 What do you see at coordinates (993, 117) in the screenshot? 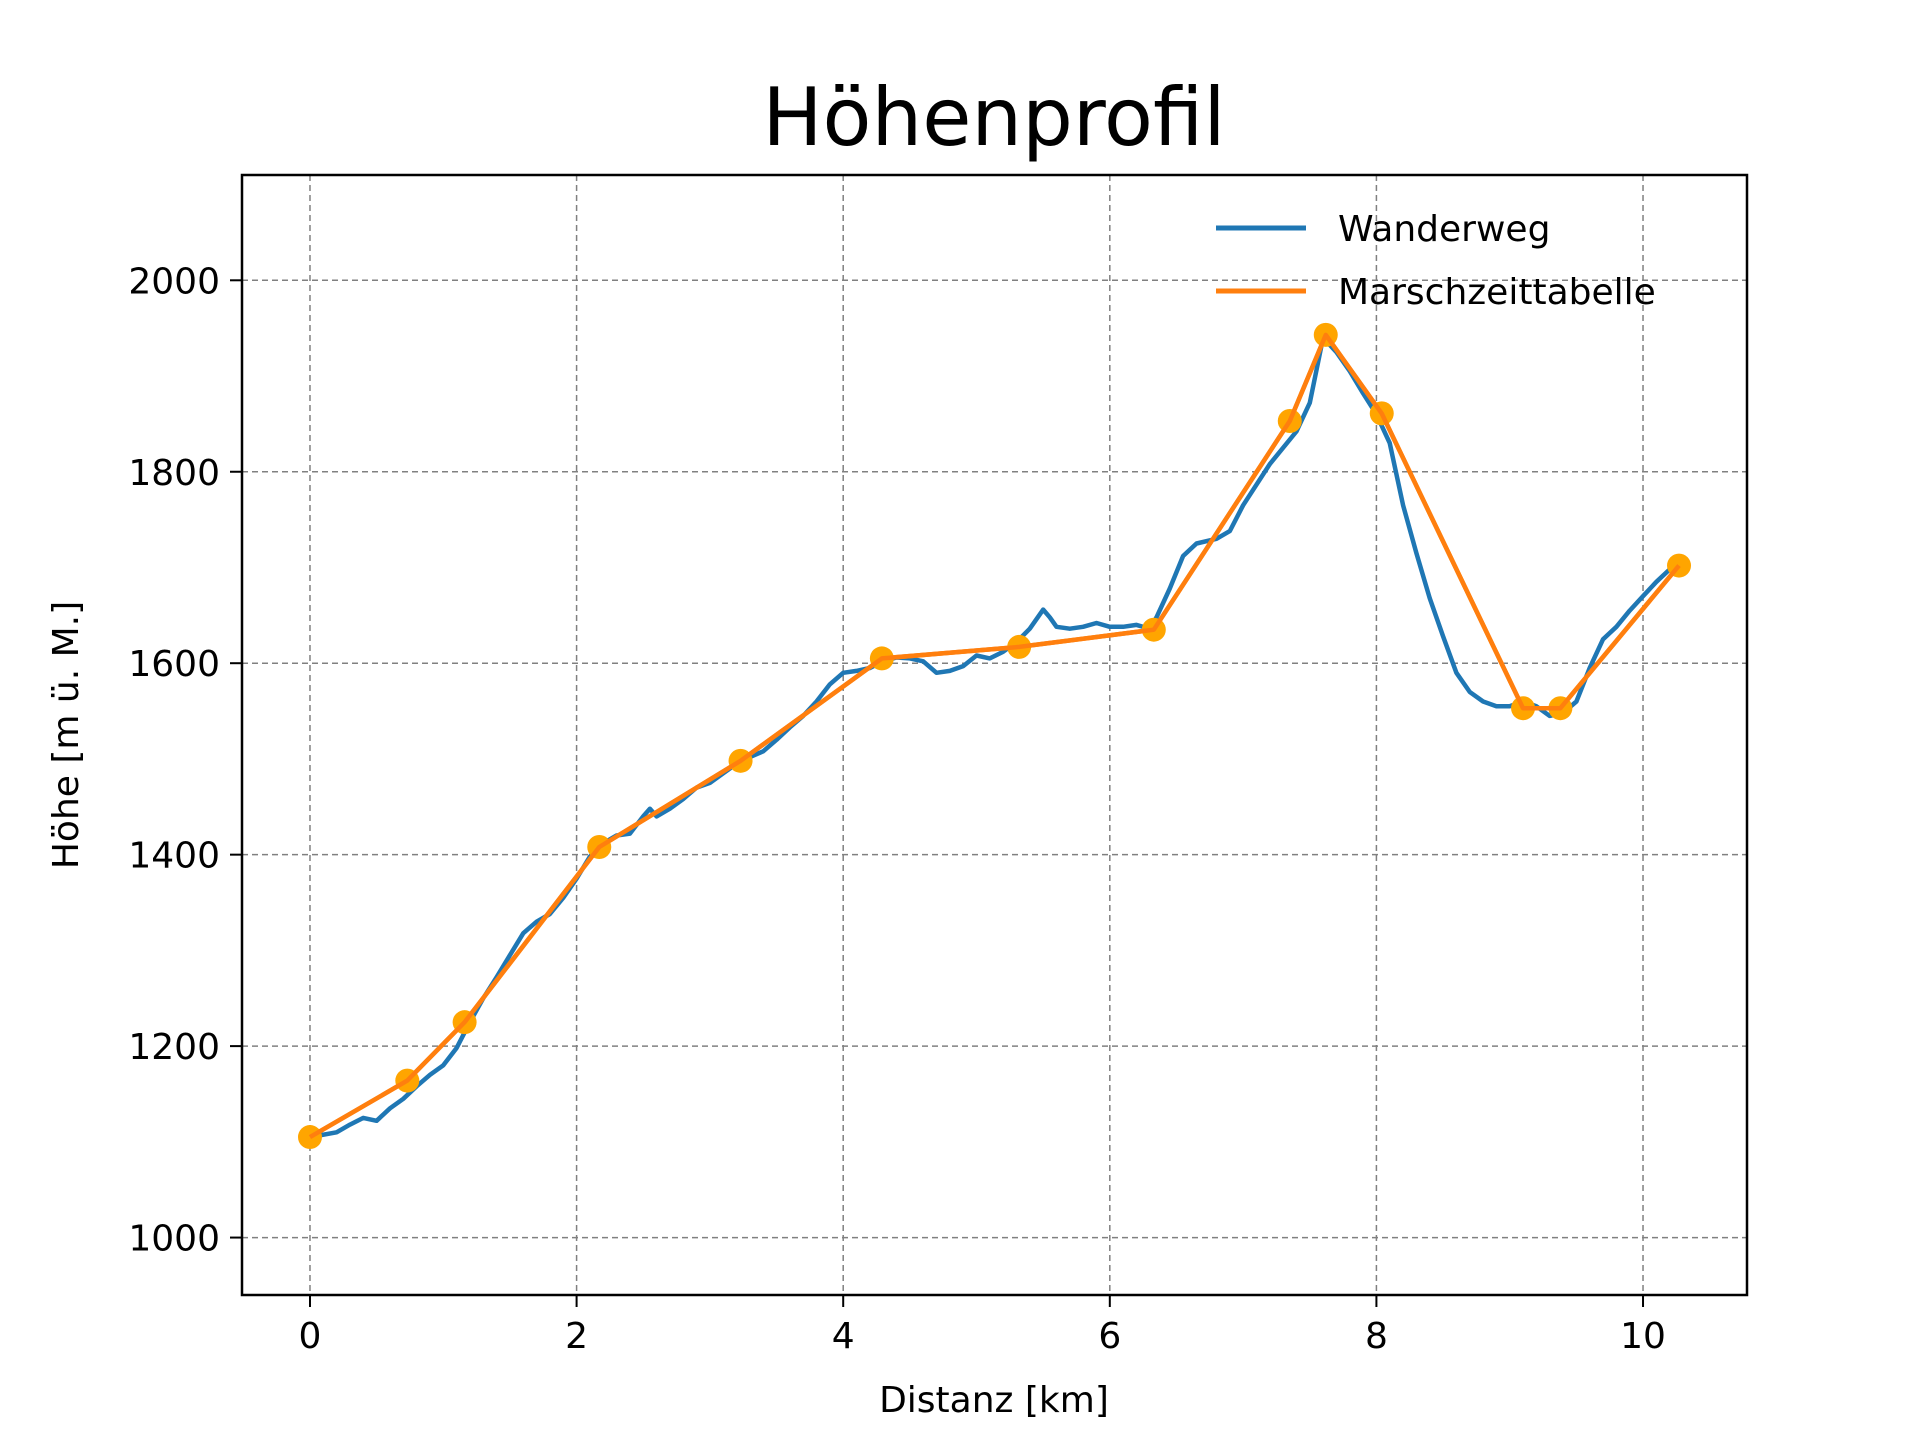
I see `chart-title: Höhenprofil` at bounding box center [993, 117].